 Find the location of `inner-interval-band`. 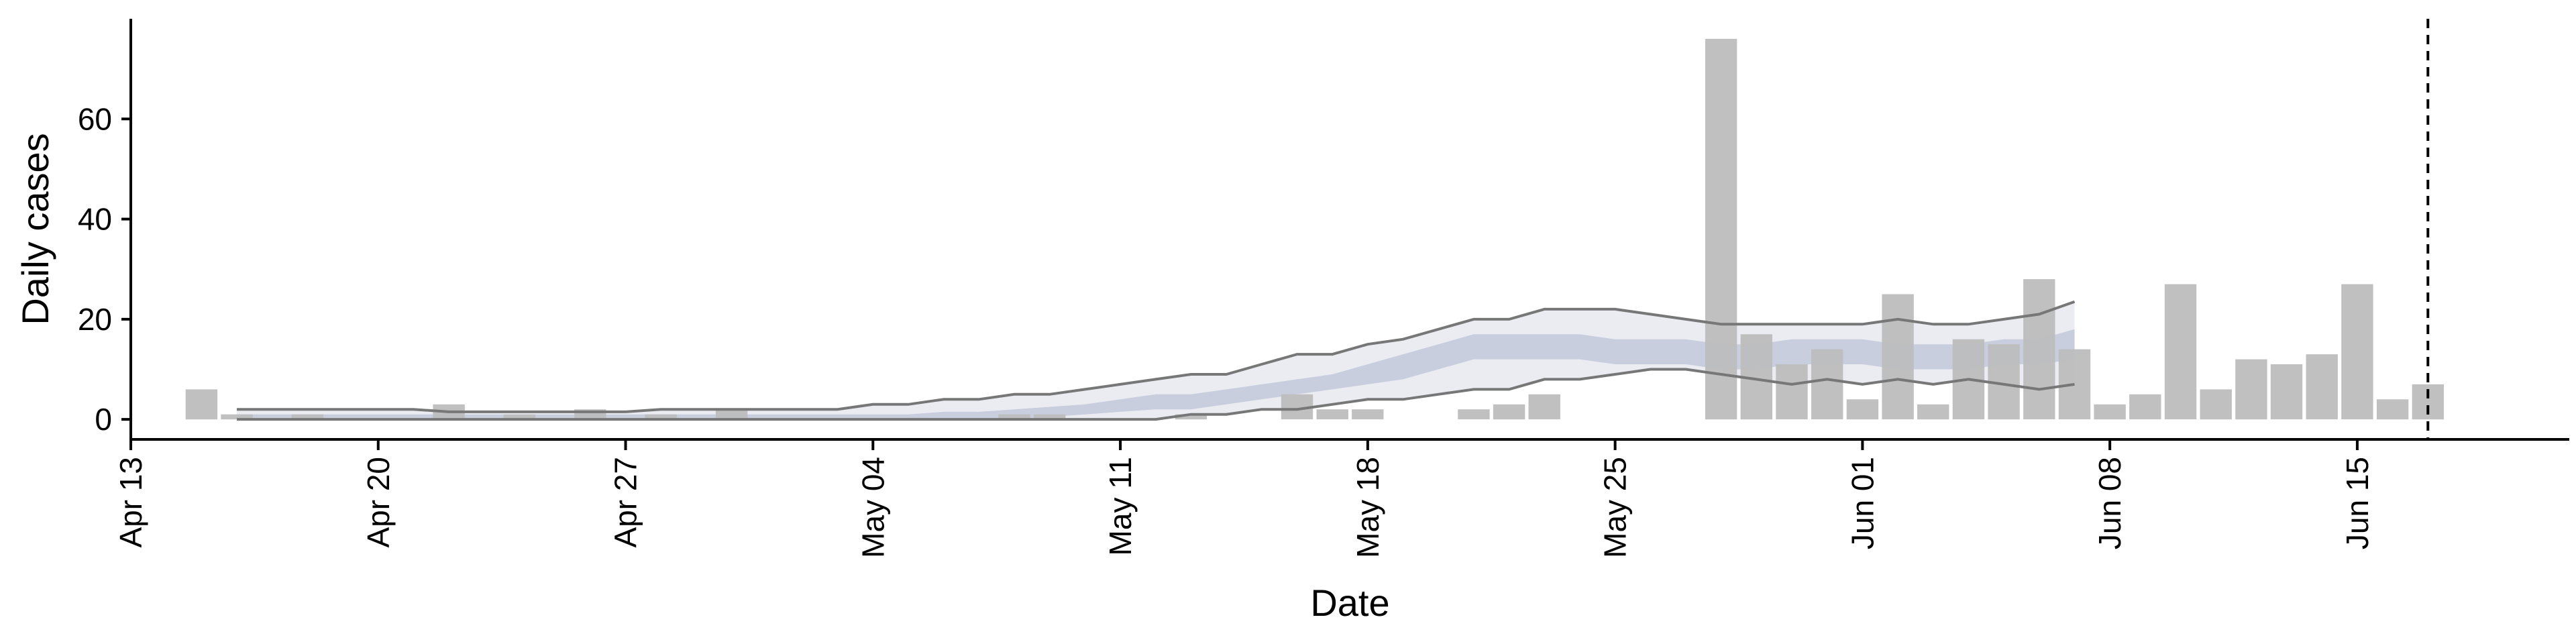

inner-interval-band is located at coordinates (1156, 374).